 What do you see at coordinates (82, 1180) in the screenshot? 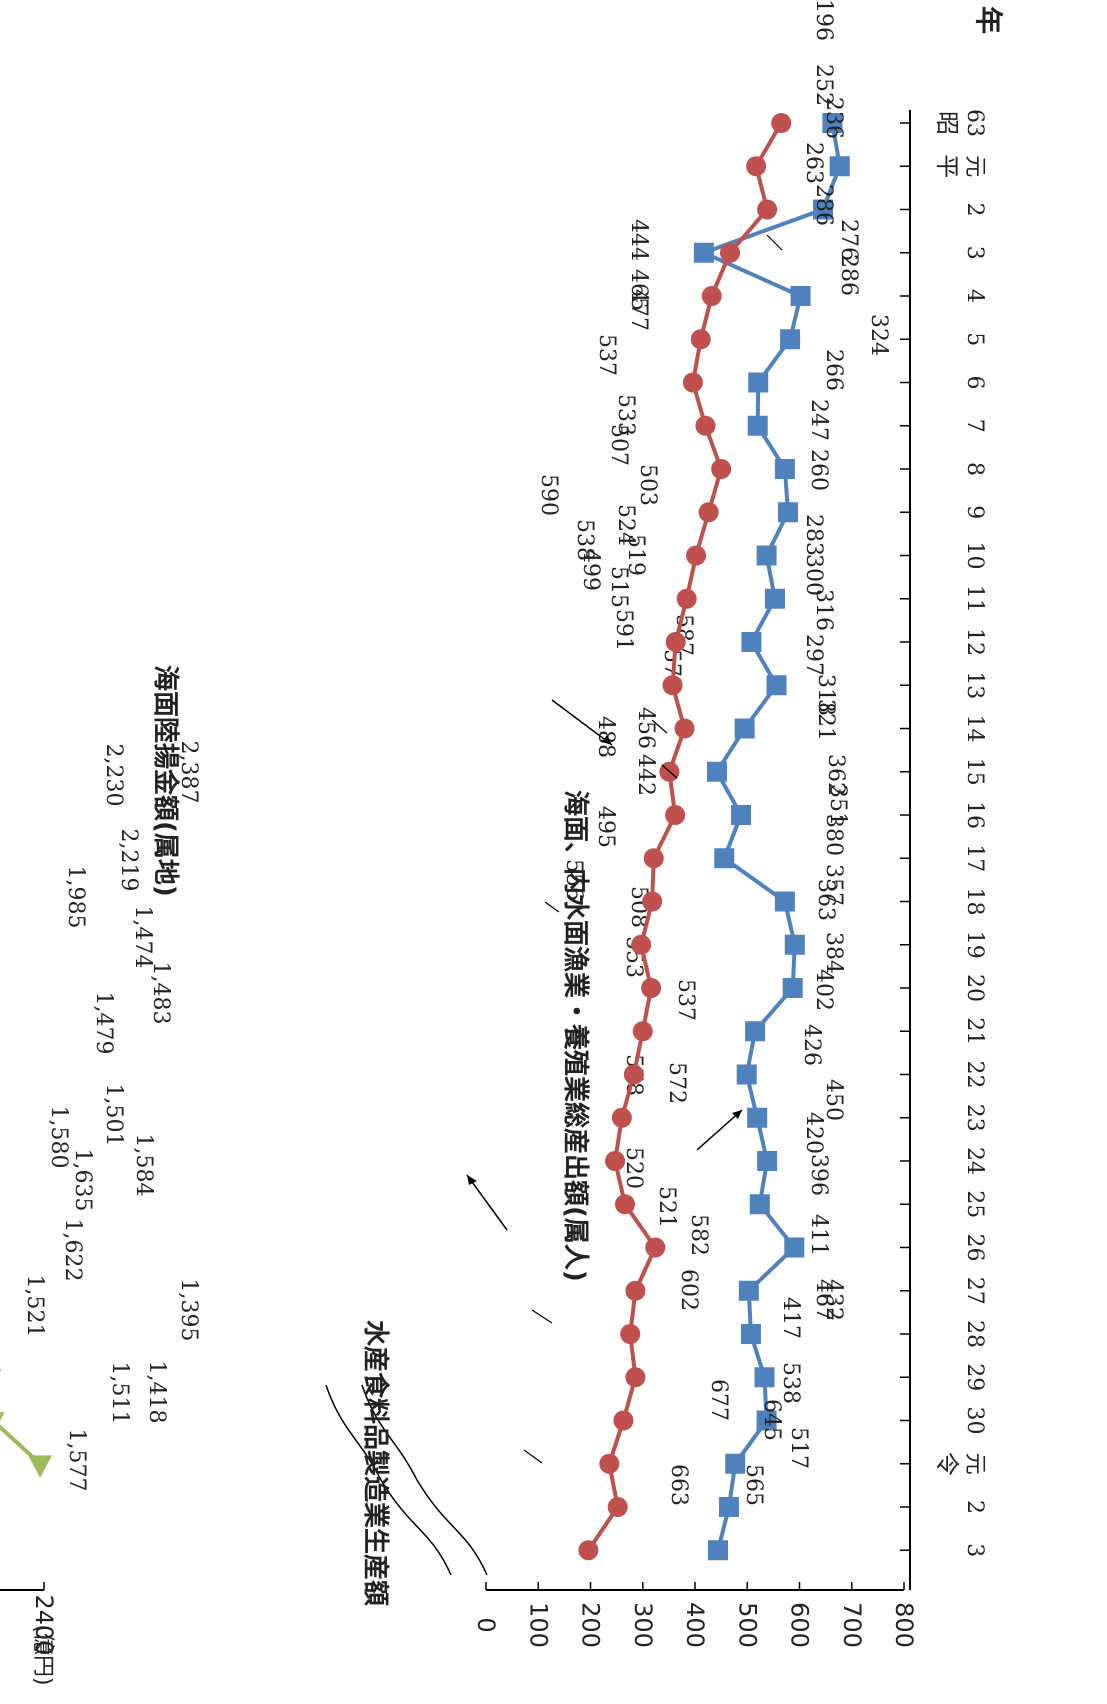
I see `data-label: 1,635` at bounding box center [82, 1180].